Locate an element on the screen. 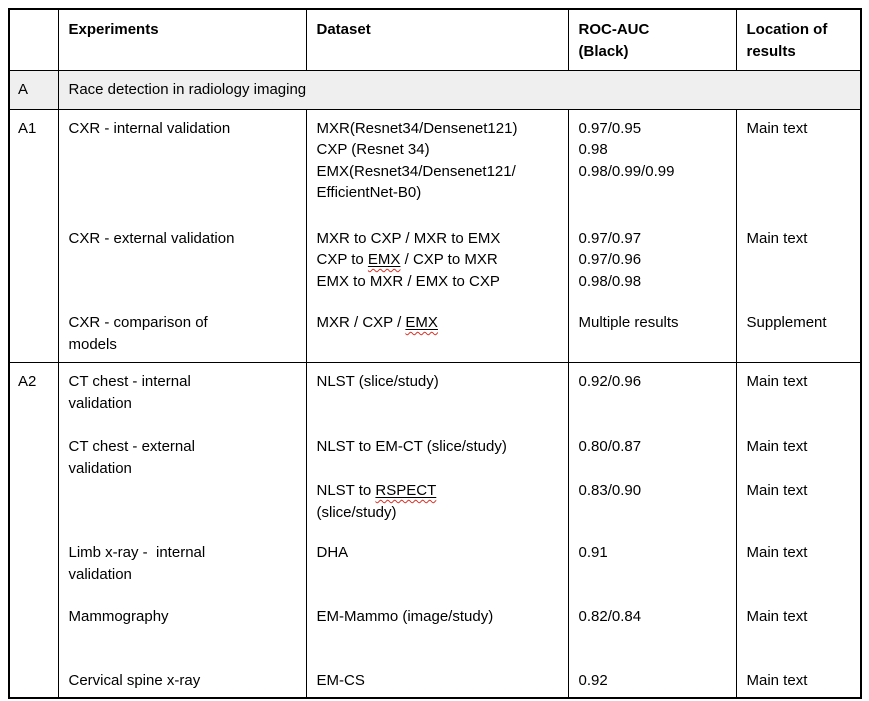  cell-line: 0.83/0.90 is located at coordinates (610, 490).